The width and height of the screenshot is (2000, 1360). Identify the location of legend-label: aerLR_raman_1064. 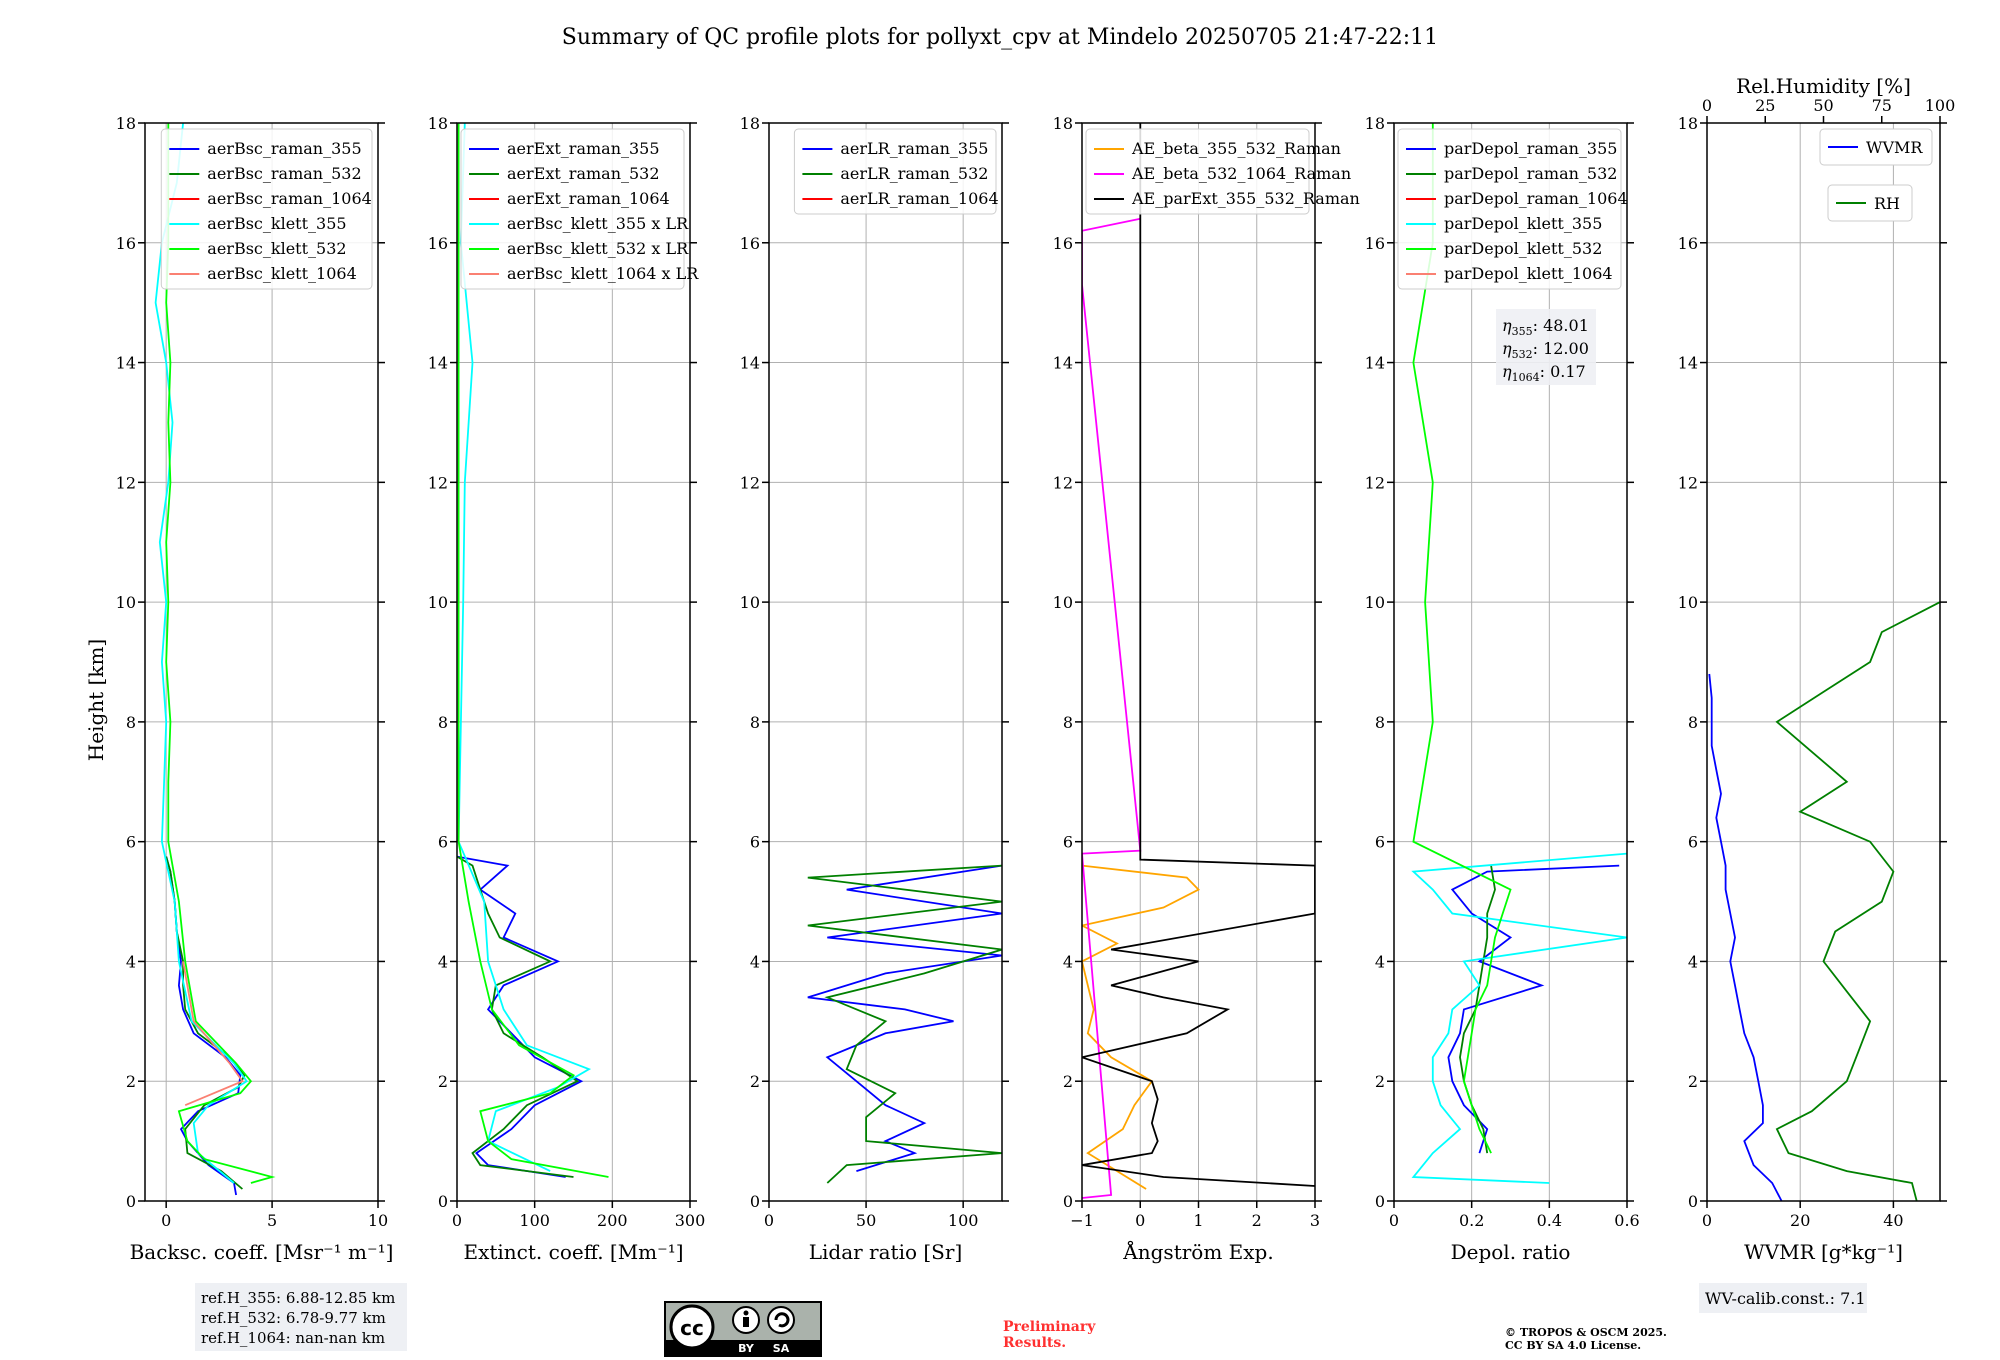
(919, 198).